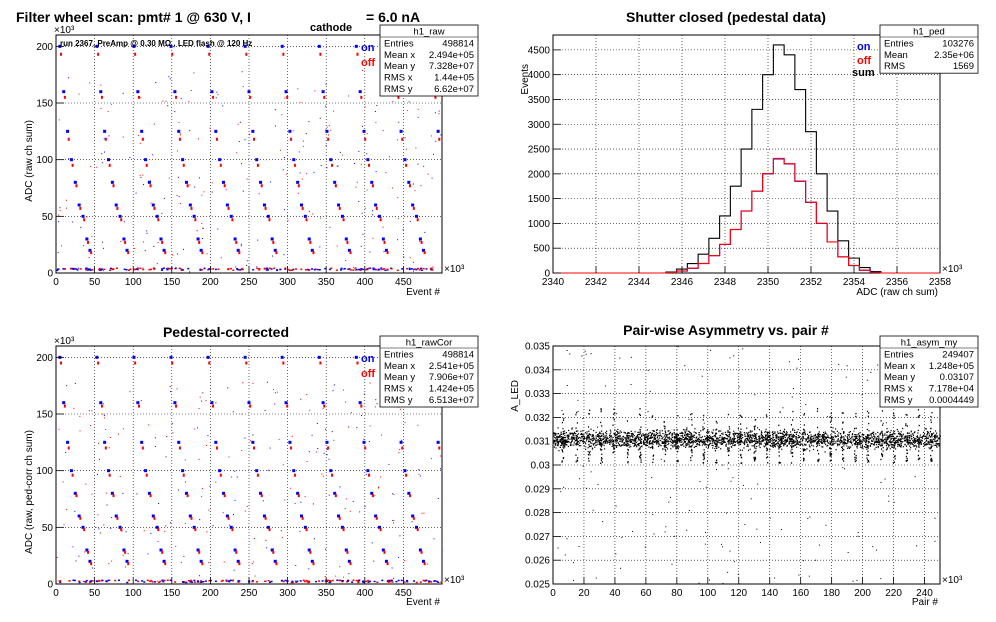 The width and height of the screenshot is (996, 622). I want to click on stats-key: Entries, so click(399, 43).